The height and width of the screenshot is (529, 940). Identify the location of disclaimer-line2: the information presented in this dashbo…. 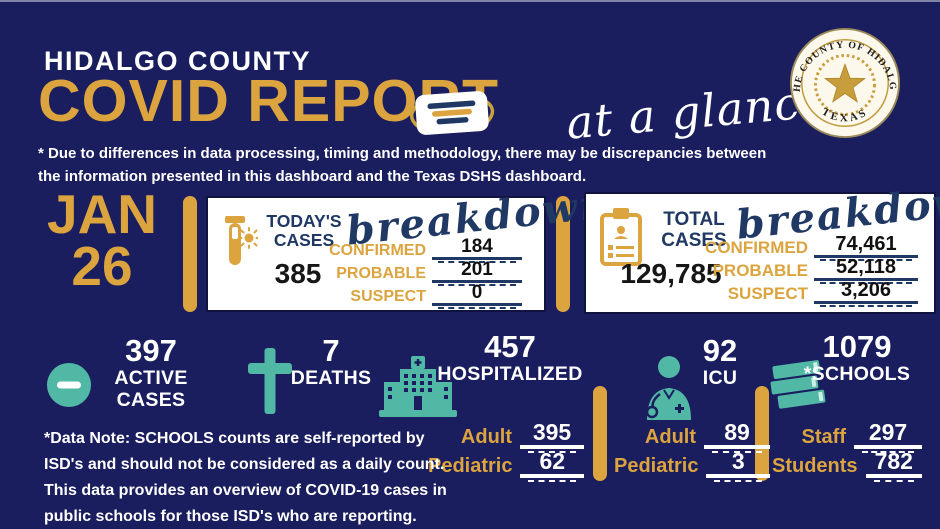
(312, 177).